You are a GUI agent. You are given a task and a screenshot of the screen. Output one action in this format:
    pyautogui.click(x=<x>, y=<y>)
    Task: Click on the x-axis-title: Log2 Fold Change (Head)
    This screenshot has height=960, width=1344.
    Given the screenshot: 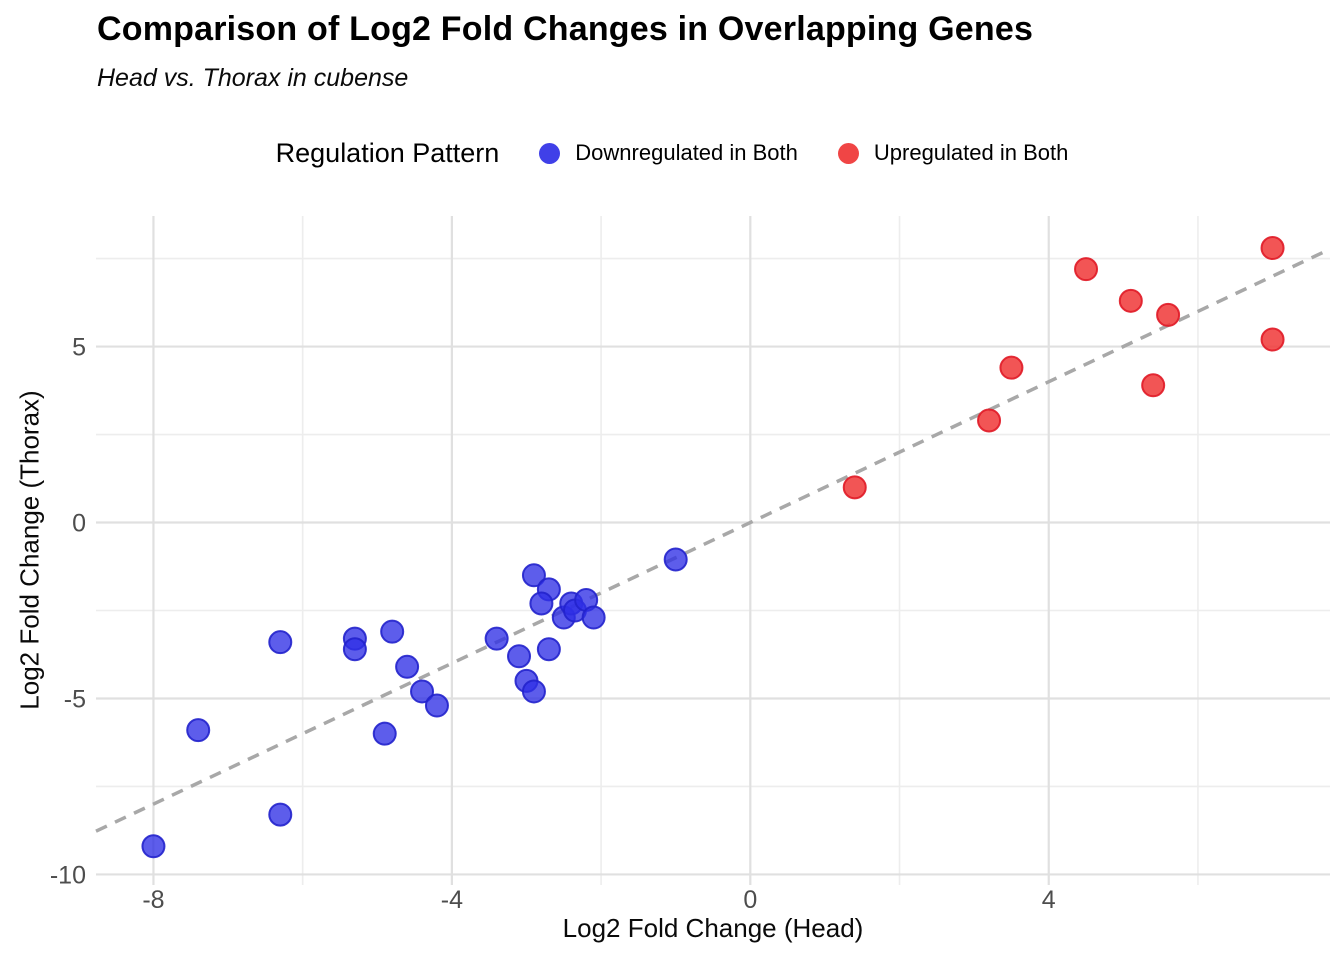 What is the action you would take?
    pyautogui.click(x=713, y=928)
    